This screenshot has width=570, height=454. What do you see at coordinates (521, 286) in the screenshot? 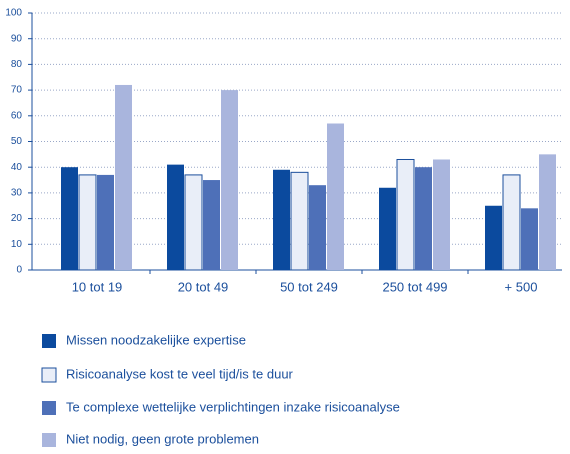
I see `x-tick-label: + 500` at bounding box center [521, 286].